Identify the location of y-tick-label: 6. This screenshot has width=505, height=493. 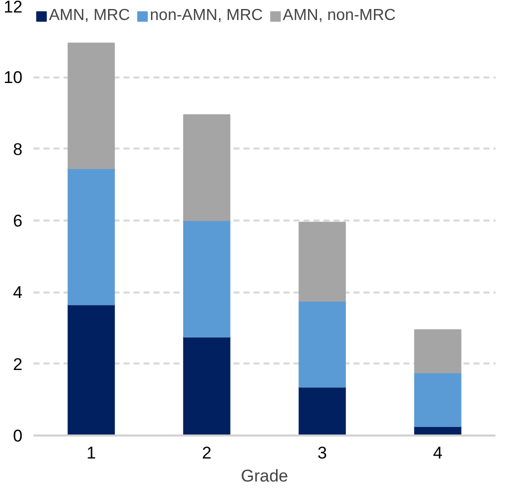
(18, 221).